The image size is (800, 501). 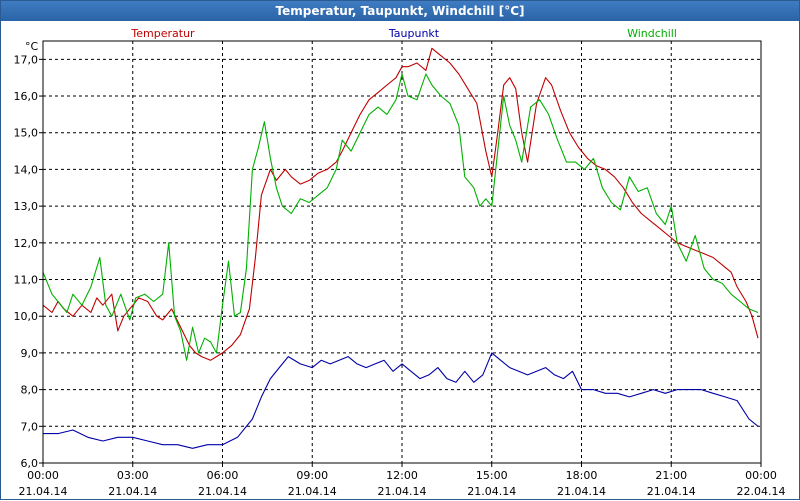 What do you see at coordinates (400, 11) in the screenshot?
I see `window-title: Temperatur, Taupunkt, Windchill [°C]` at bounding box center [400, 11].